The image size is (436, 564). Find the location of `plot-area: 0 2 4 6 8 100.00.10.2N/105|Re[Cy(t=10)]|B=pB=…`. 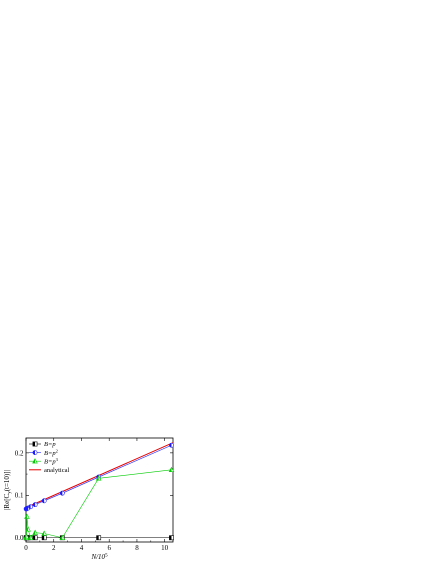

plot-area: 0 2 4 6 8 100.00.10.2N/105|Re[Cy(t=10)]|B=pB=… is located at coordinates (89, 499).